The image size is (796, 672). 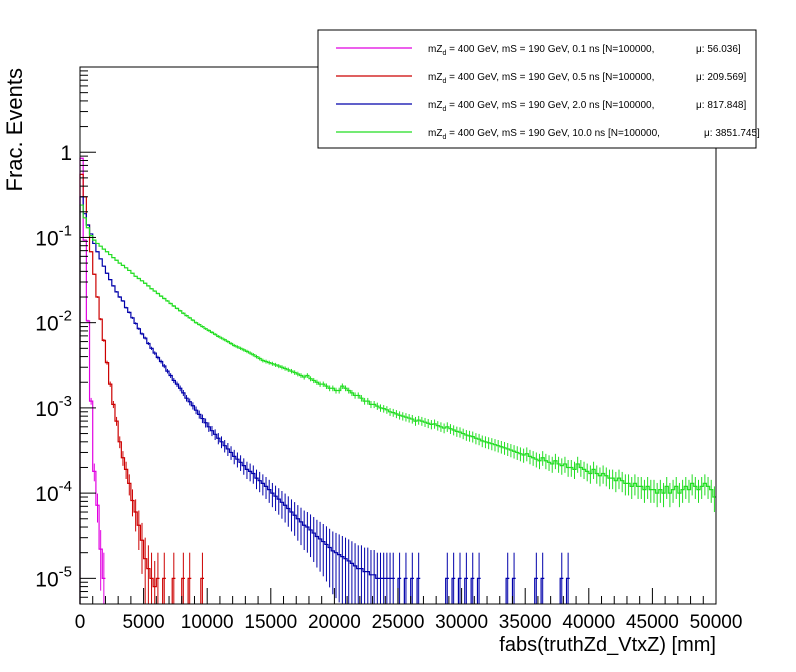 I want to click on x-tick-label: 25000, so click(x=398, y=622).